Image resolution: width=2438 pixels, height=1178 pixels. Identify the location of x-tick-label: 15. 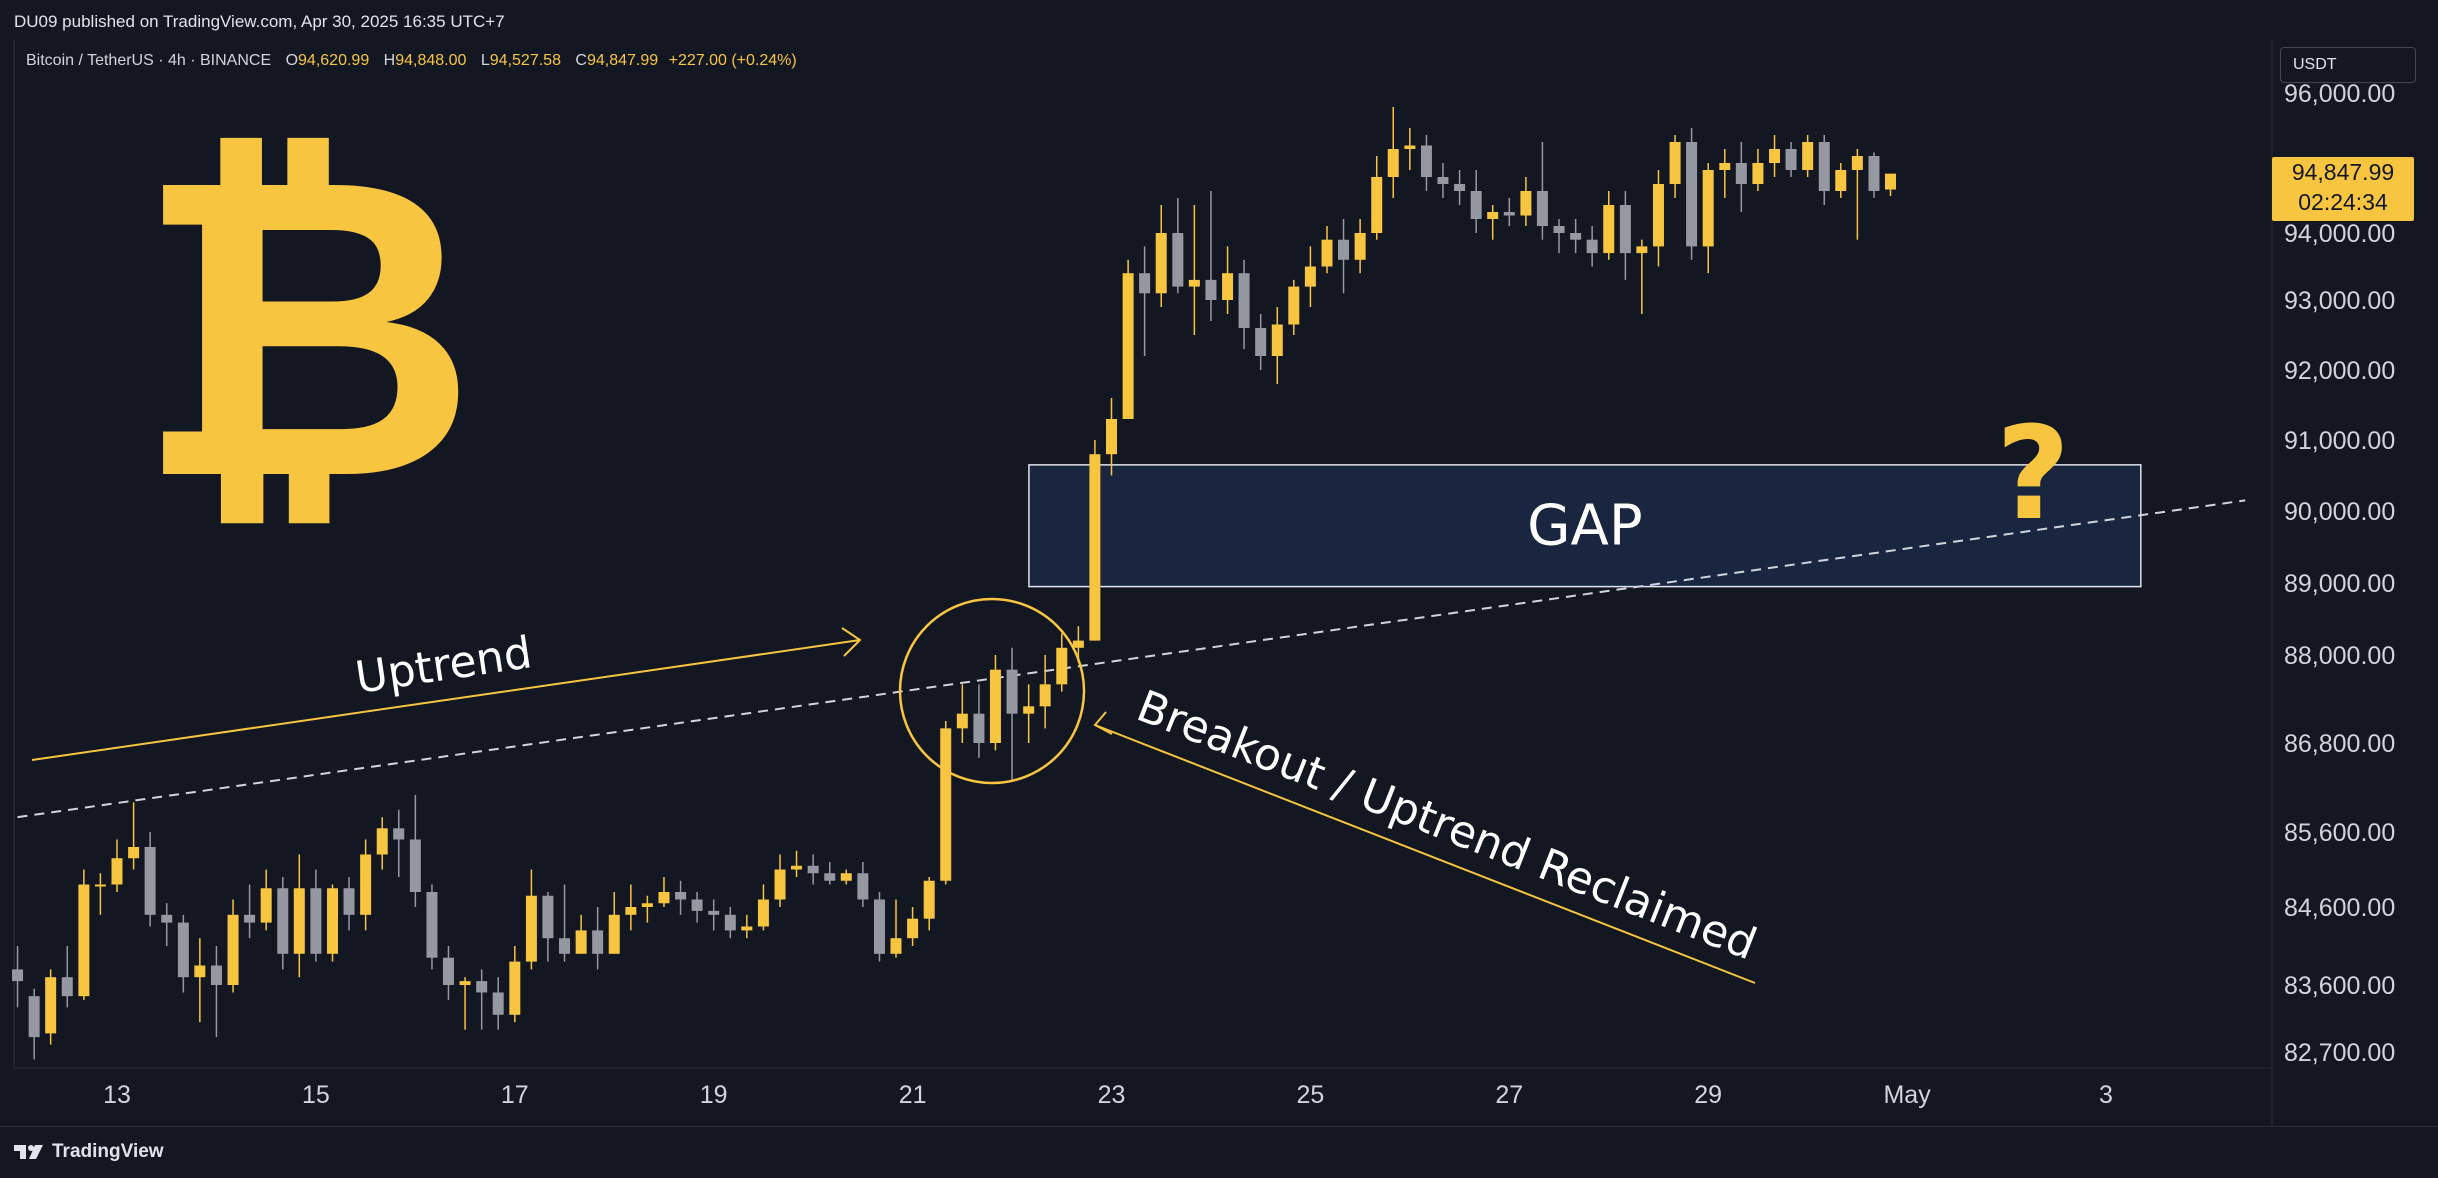
(316, 1095).